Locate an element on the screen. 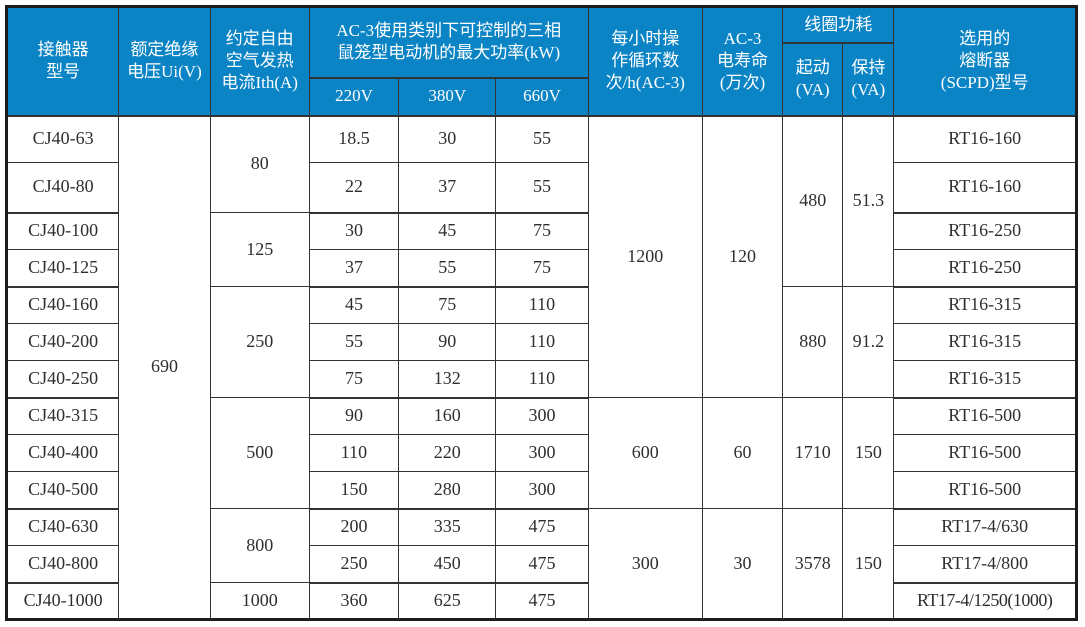 Image resolution: width=1085 pixels, height=627 pixels. cell-kw220: 37 is located at coordinates (354, 268).